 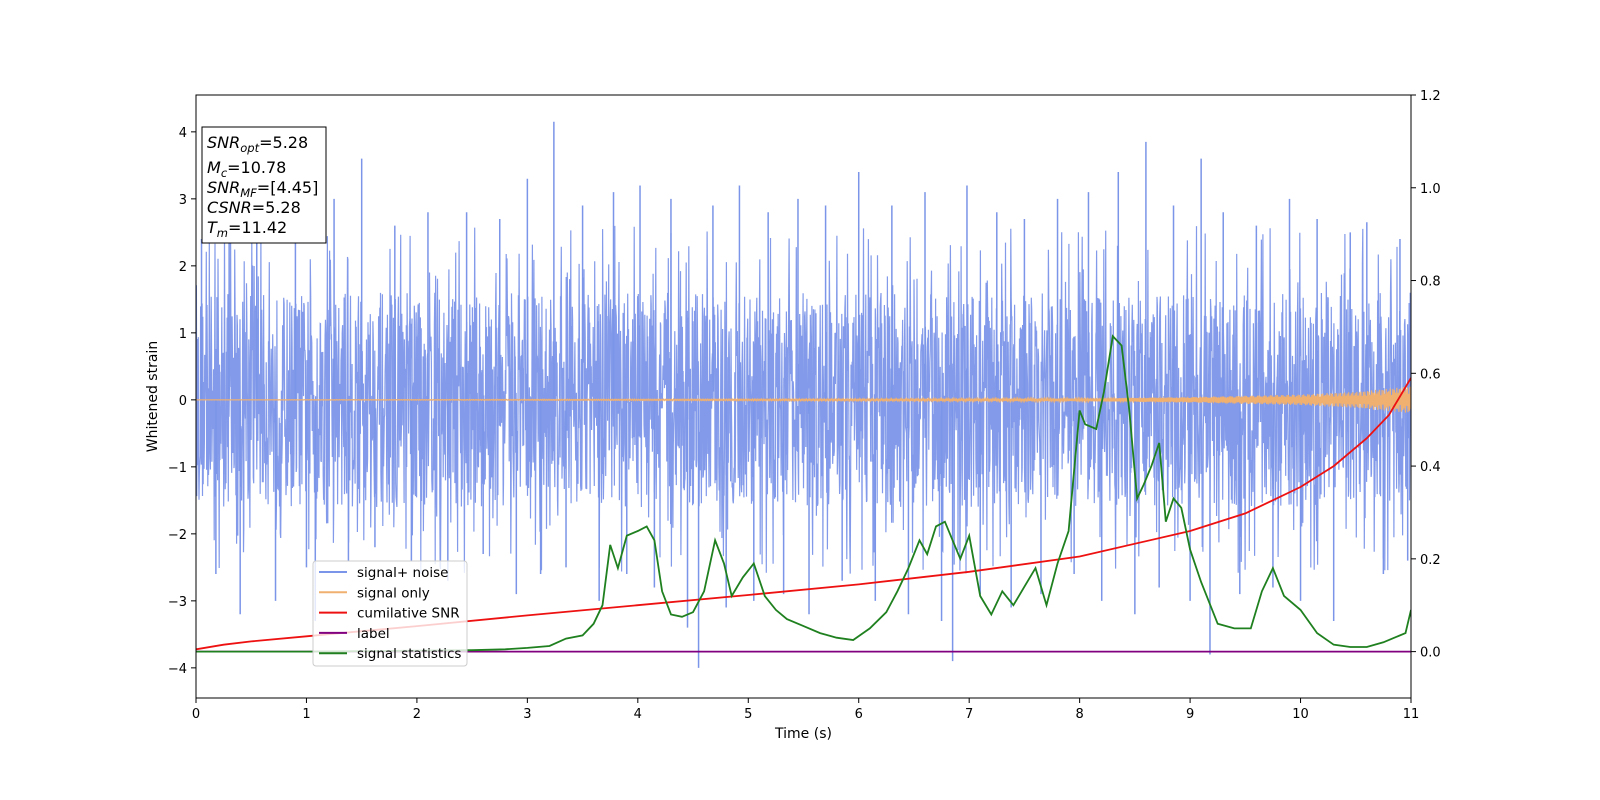 What do you see at coordinates (859, 714) in the screenshot?
I see `x-tick-label: 6` at bounding box center [859, 714].